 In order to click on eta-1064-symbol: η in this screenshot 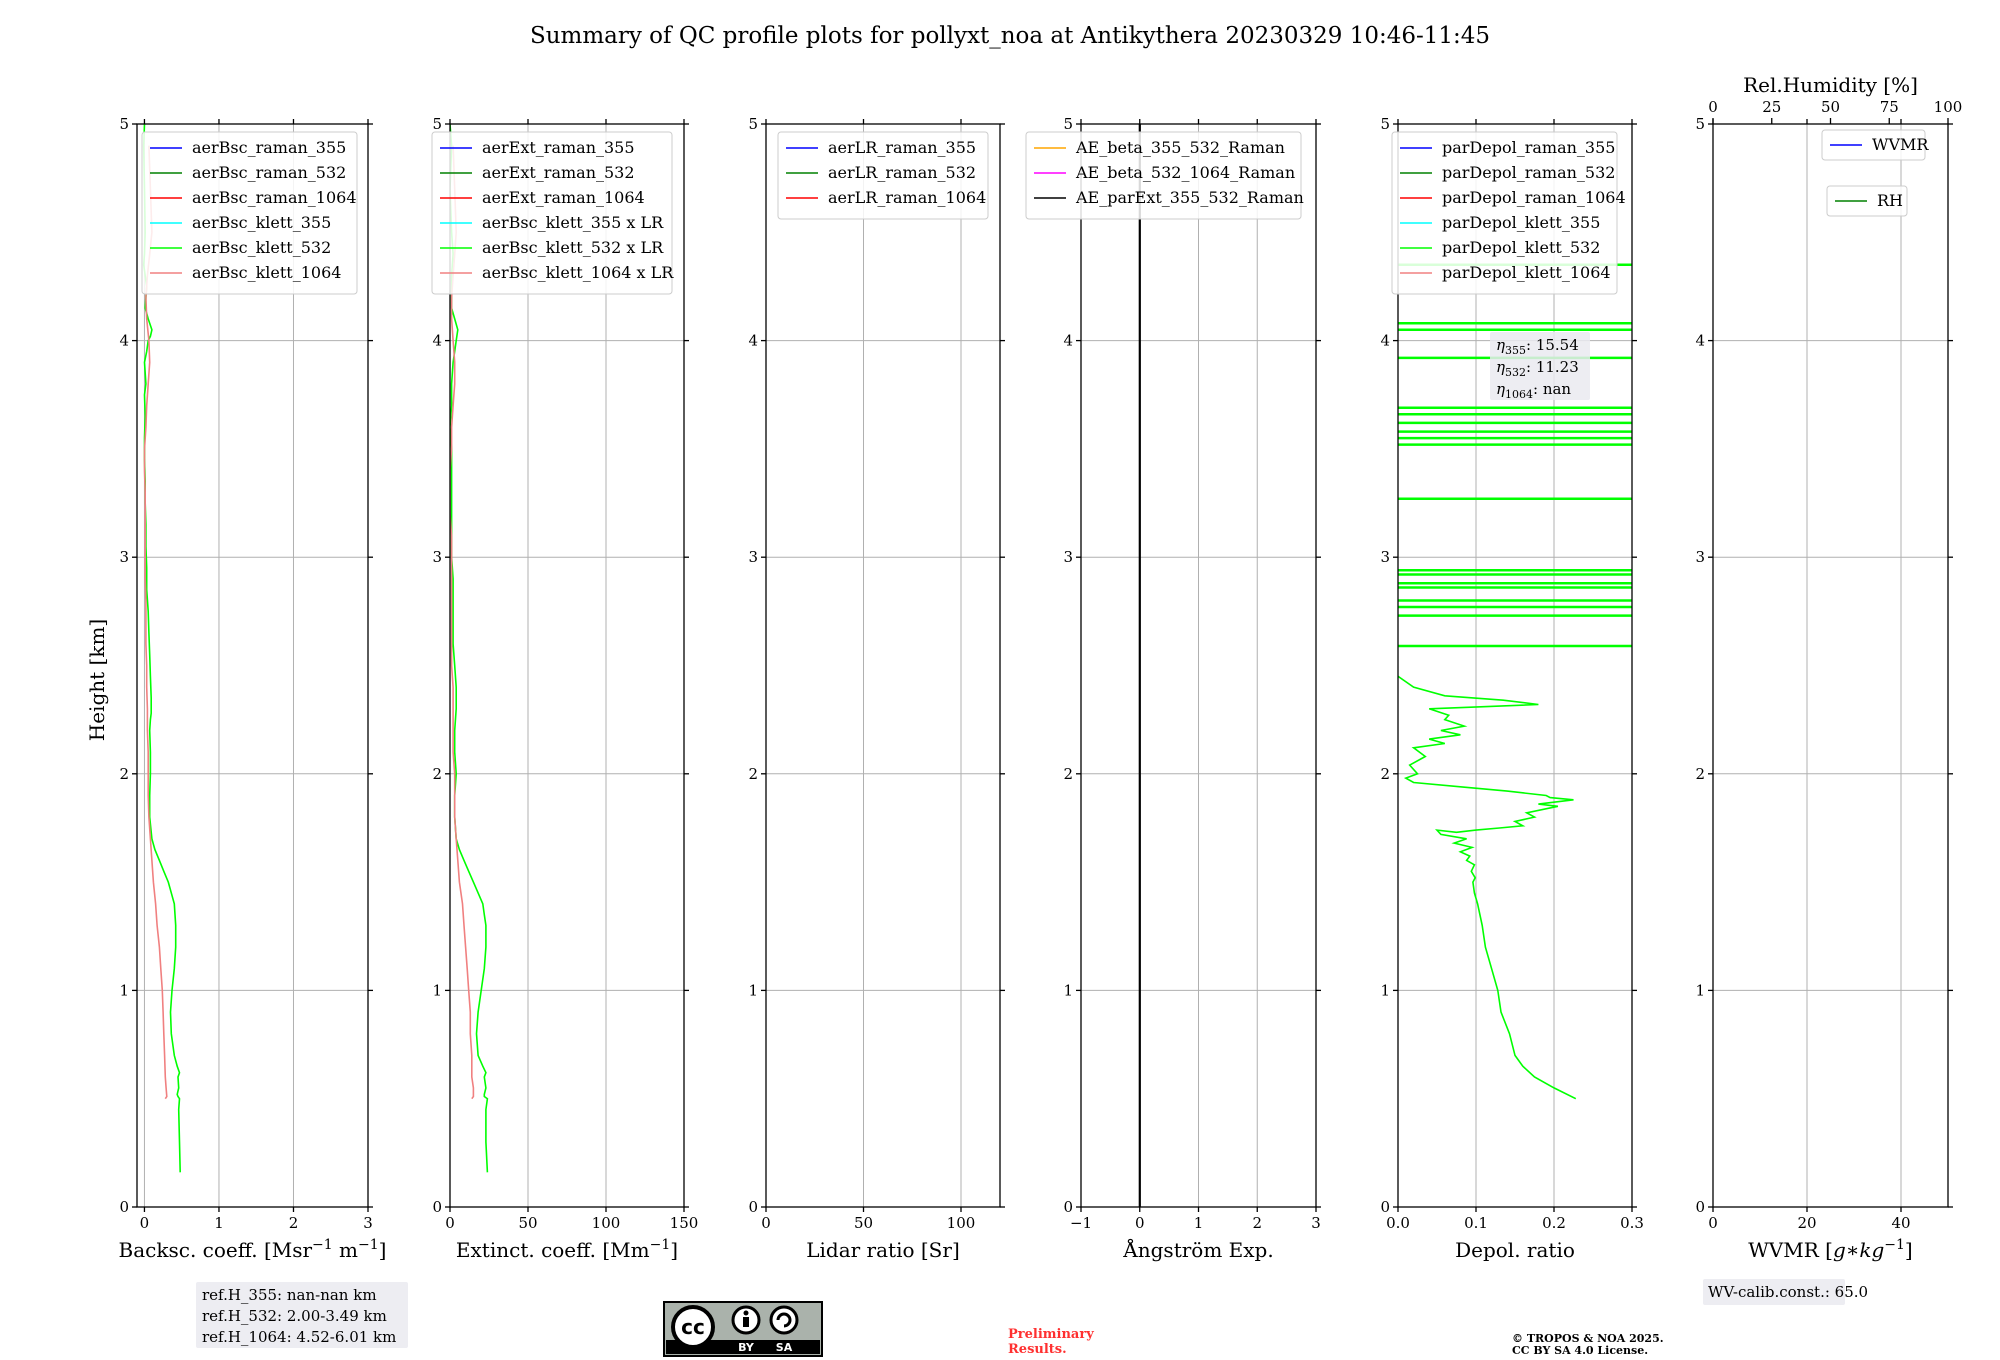, I will do `click(1500, 389)`.